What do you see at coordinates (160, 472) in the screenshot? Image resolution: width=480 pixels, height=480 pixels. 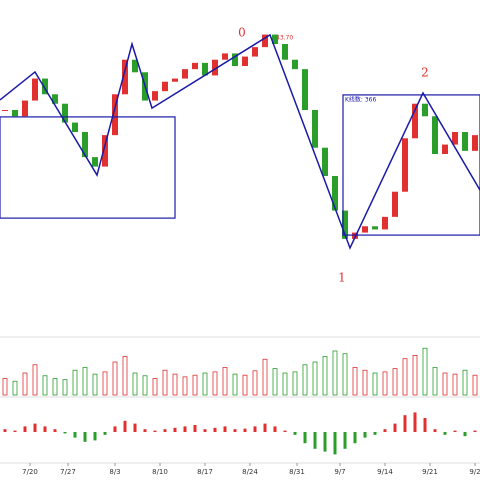 I see `x-tick-label: 8/10` at bounding box center [160, 472].